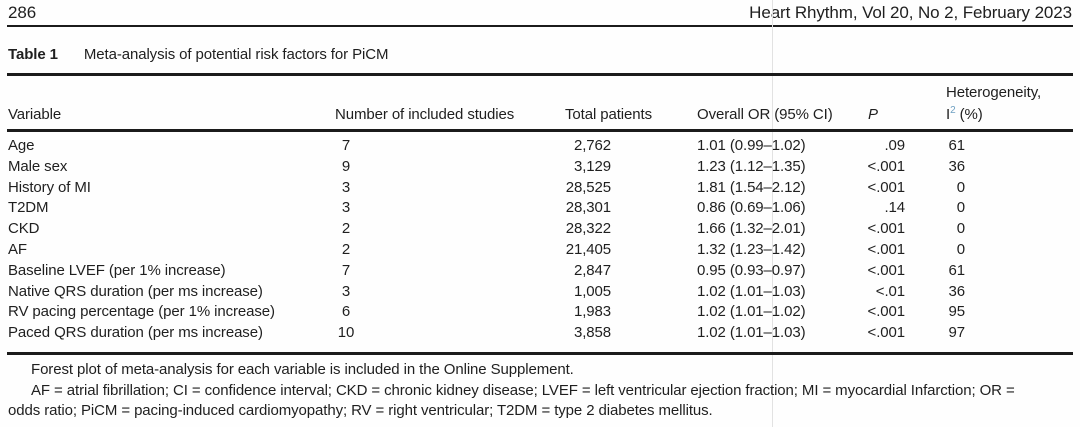  What do you see at coordinates (969, 114) in the screenshot?
I see `i2-percent-label: (%)` at bounding box center [969, 114].